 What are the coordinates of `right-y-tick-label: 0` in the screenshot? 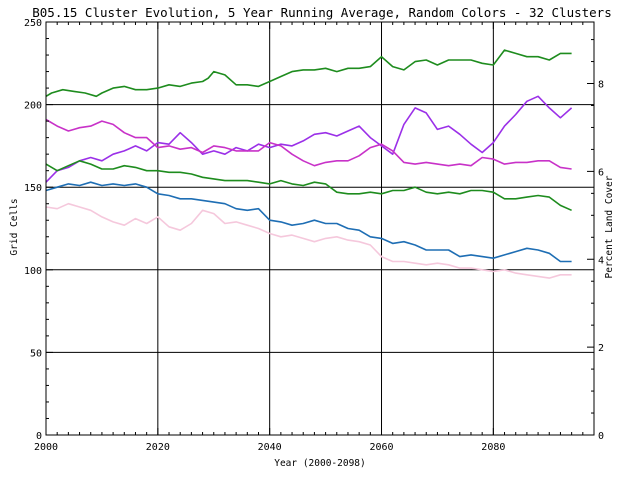 It's located at (601, 436).